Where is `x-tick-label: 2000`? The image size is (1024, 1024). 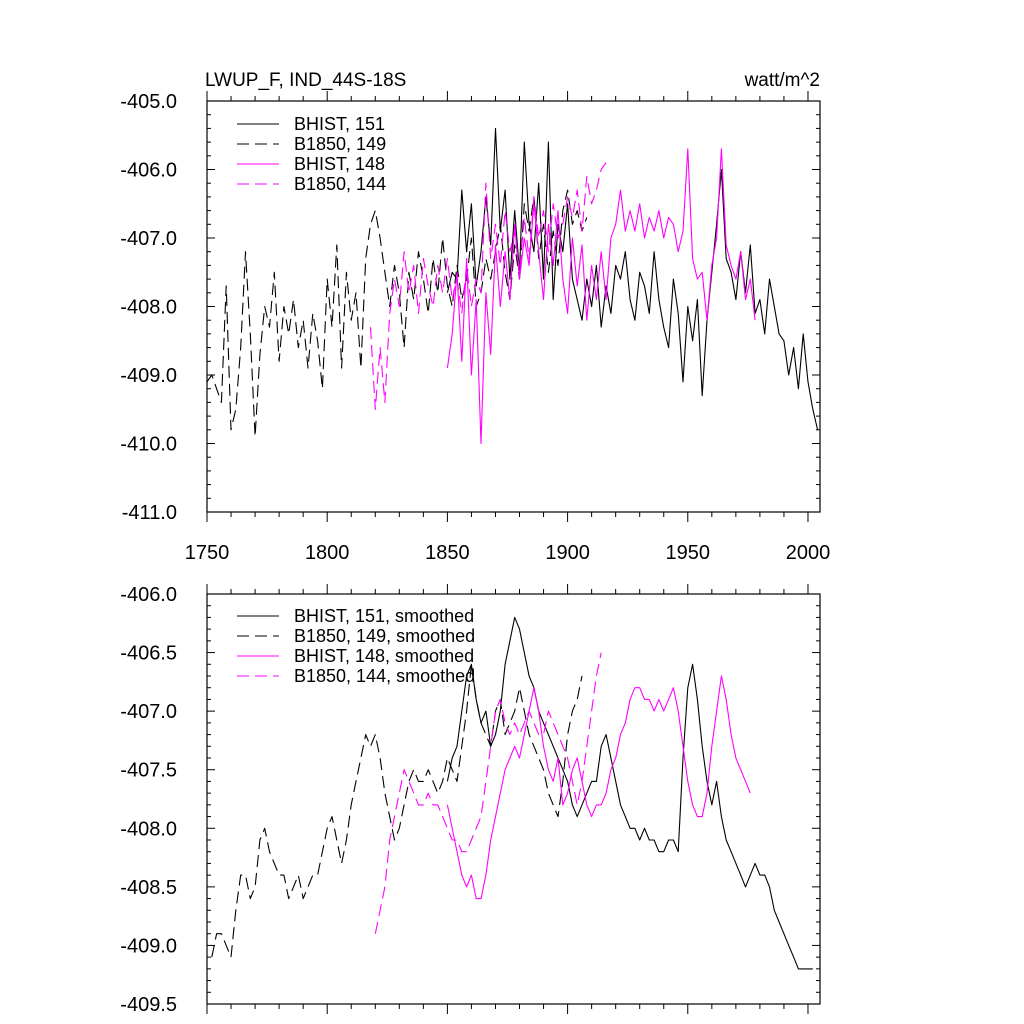 x-tick-label: 2000 is located at coordinates (808, 553).